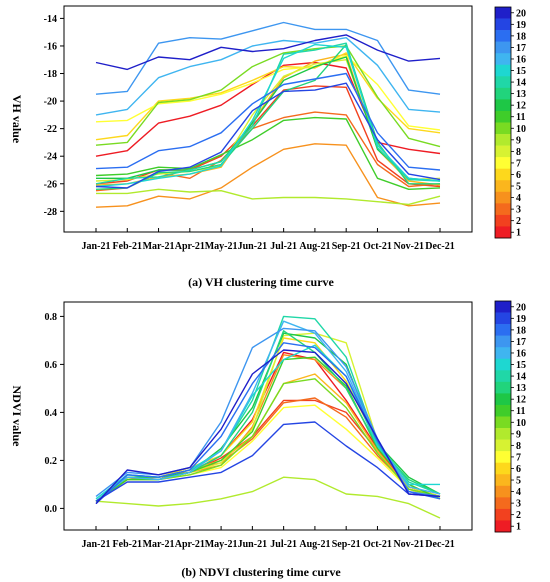 Image resolution: width=550 pixels, height=582 pixels. What do you see at coordinates (520, 117) in the screenshot?
I see `vh-colorbar-label: 11` at bounding box center [520, 117].